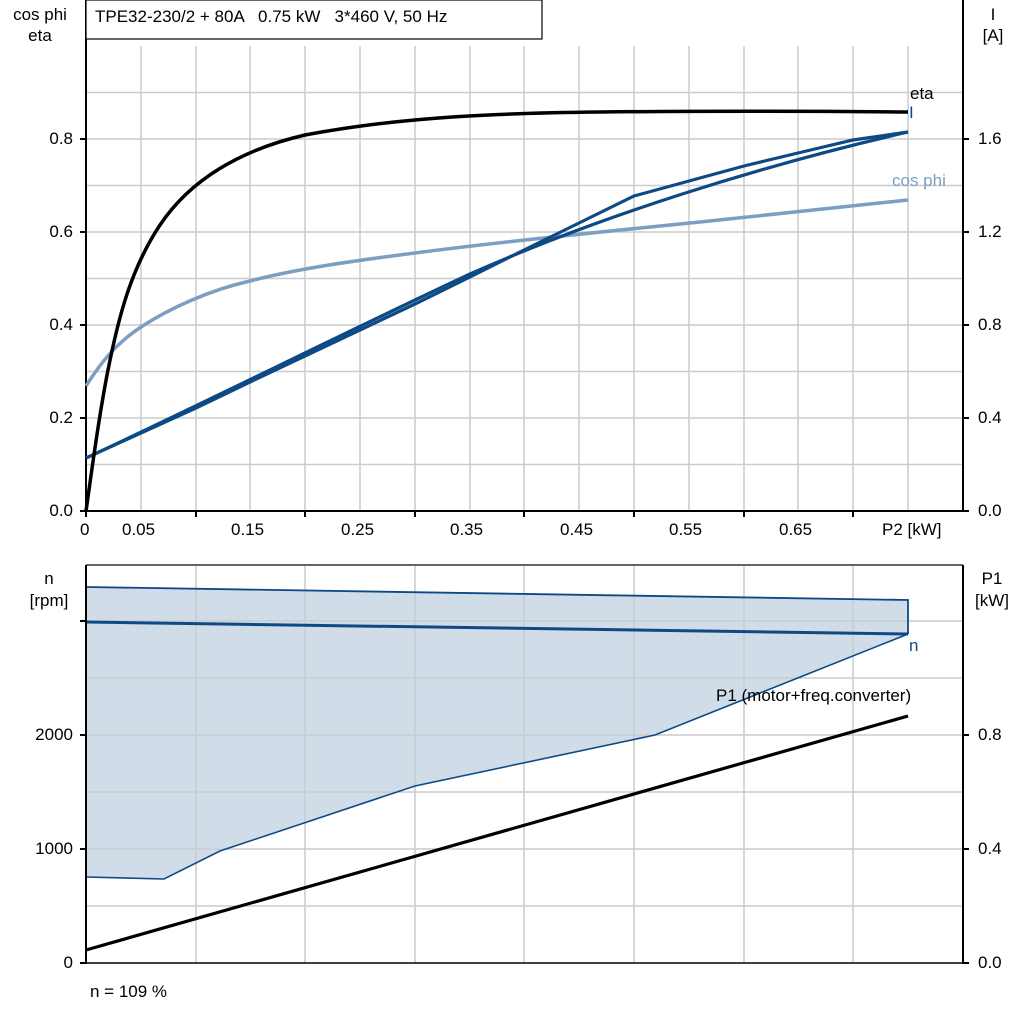 The height and width of the screenshot is (1024, 1024). I want to click on speed-axis-label: n, so click(49, 578).